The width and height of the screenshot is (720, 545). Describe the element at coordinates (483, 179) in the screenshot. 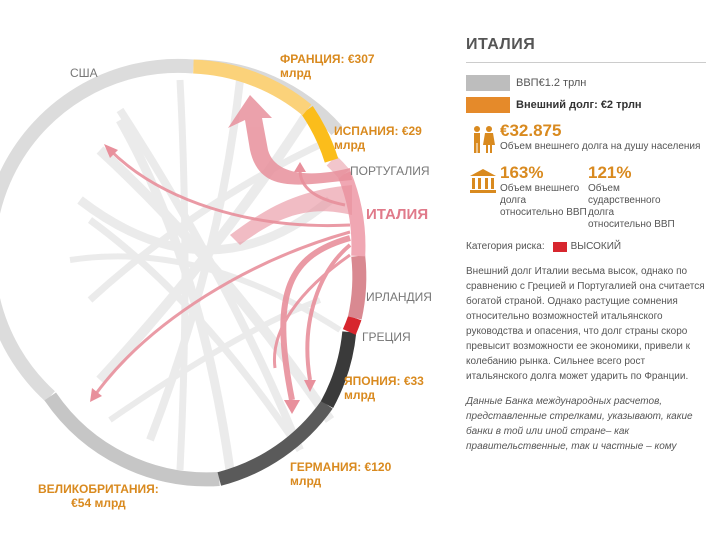

I see `bank-icon` at that location.